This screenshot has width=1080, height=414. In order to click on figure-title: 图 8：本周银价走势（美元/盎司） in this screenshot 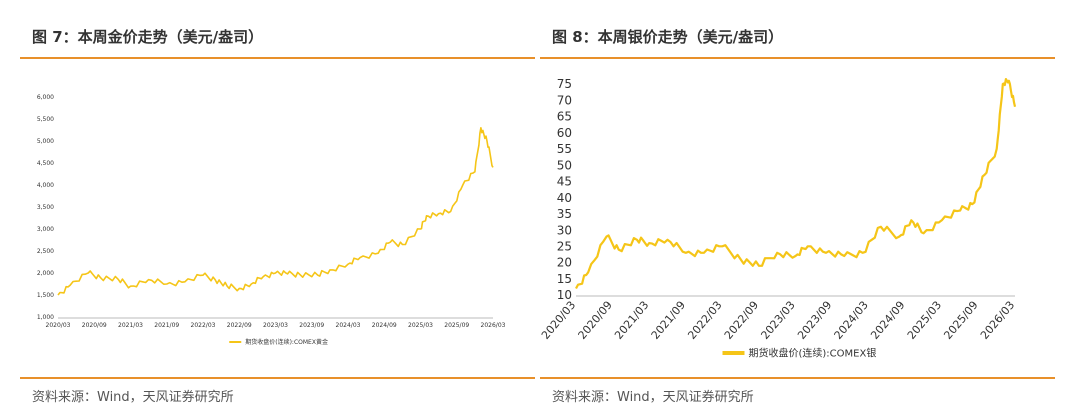, I will do `click(668, 37)`.